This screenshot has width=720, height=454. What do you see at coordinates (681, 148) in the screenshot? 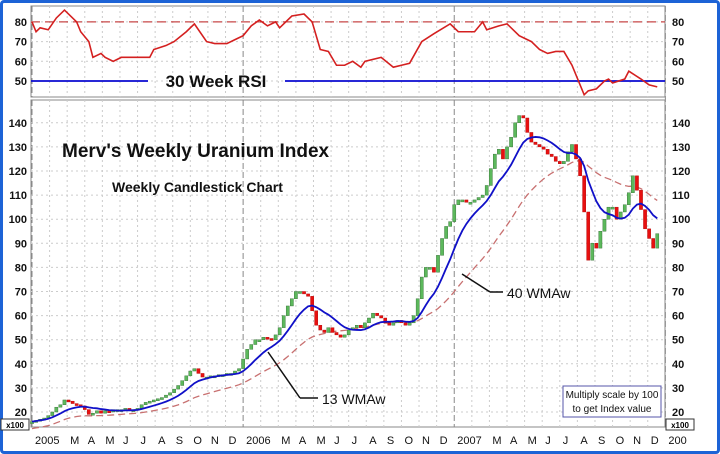
I see `price-tick-label-right: 130` at bounding box center [681, 148].